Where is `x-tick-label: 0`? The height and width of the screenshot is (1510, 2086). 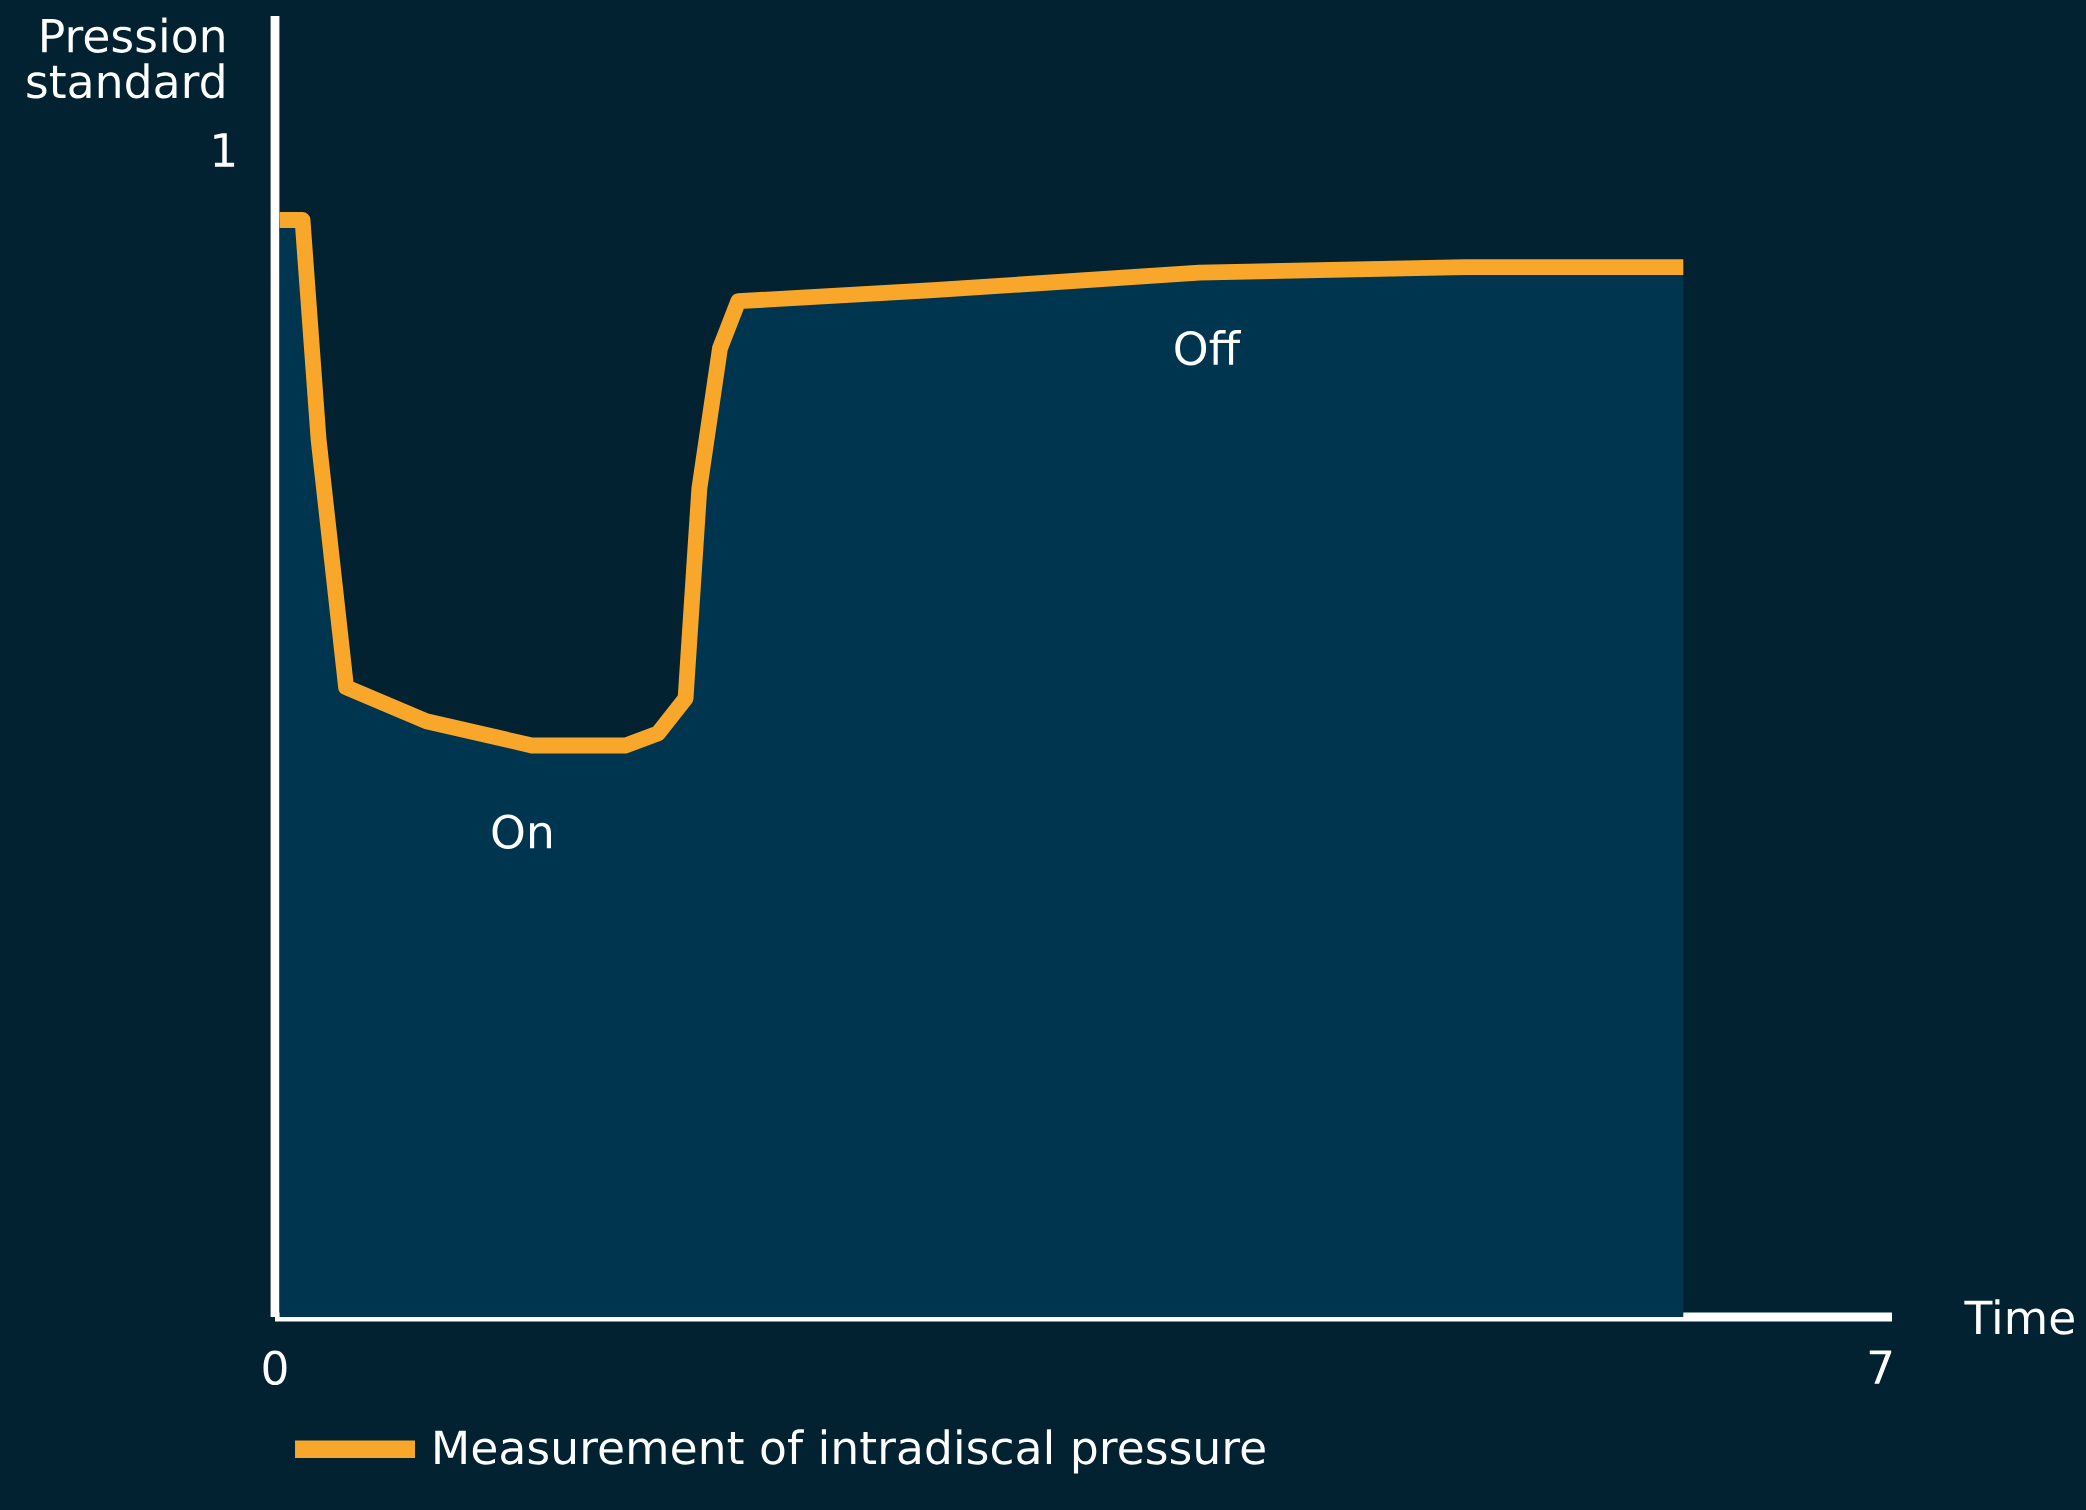
x-tick-label: 0 is located at coordinates (275, 1368).